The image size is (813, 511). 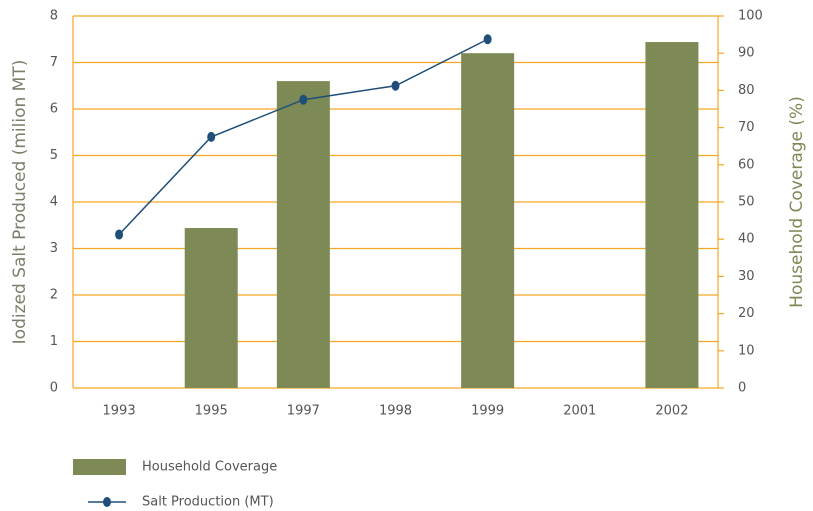 I want to click on x-tick-label: 1997, so click(x=303, y=411).